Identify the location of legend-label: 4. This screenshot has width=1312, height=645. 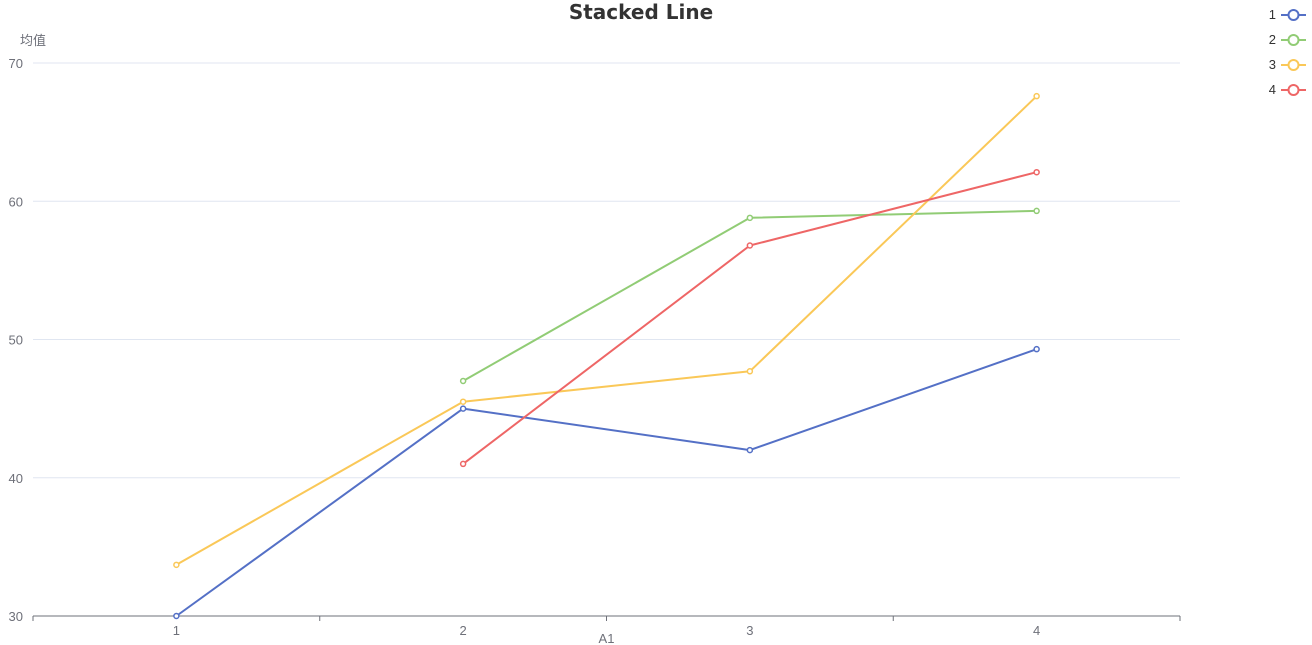
(1272, 89).